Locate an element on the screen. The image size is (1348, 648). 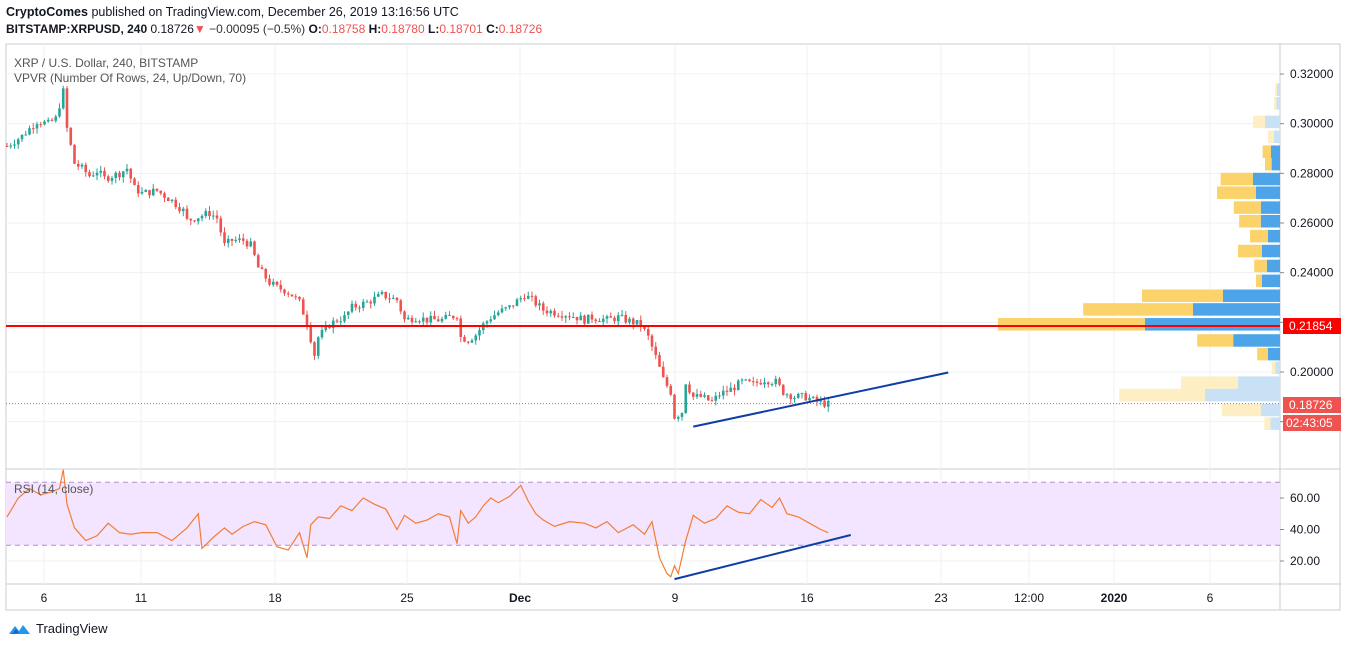
rsi-tick-label: 20.00 is located at coordinates (1305, 561).